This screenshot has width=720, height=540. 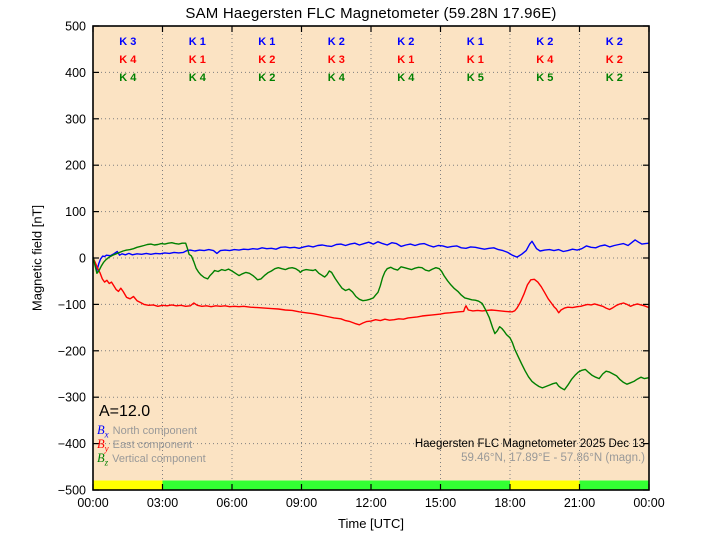 I want to click on a-index-annotation: A=12.0, so click(x=125, y=411).